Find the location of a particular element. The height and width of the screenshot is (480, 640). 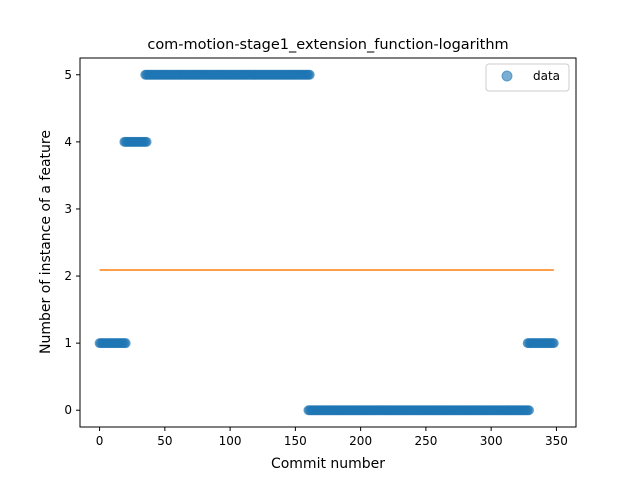

x-tick-label: 200 is located at coordinates (360, 441).